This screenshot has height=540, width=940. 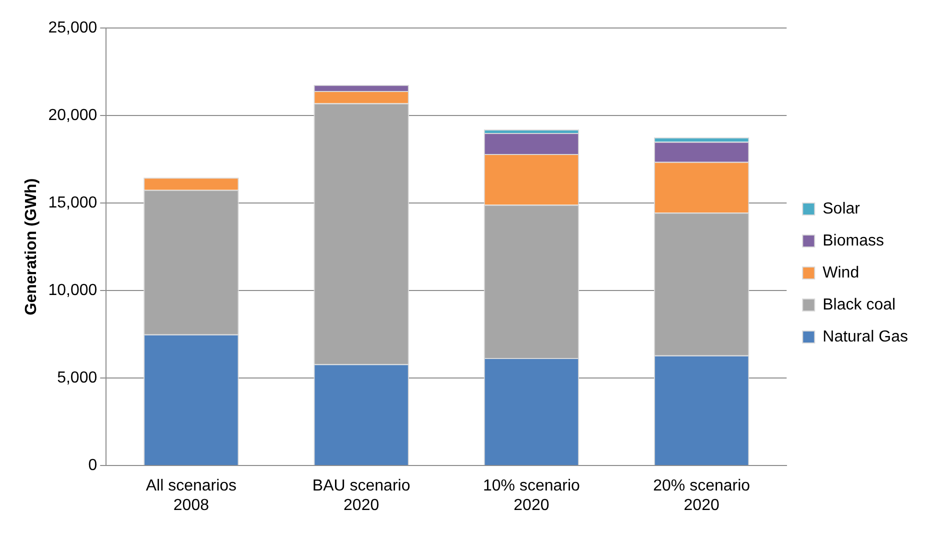 What do you see at coordinates (853, 241) in the screenshot?
I see `legend-label: Biomass` at bounding box center [853, 241].